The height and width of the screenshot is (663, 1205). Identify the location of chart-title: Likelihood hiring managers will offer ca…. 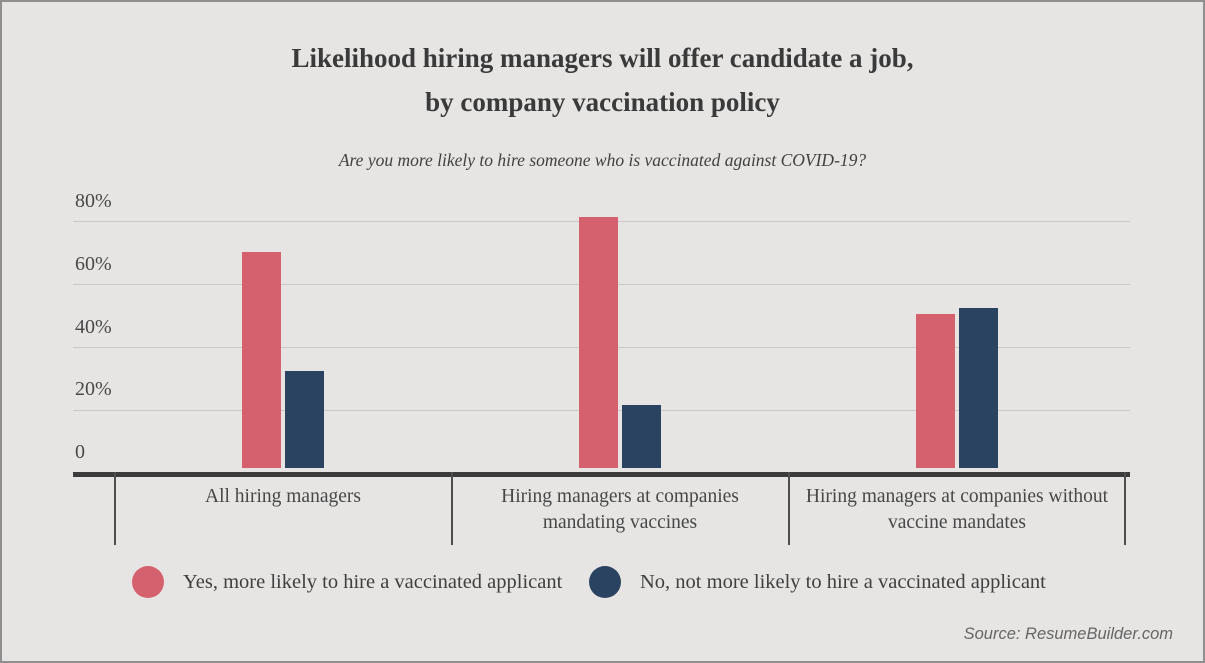
(602, 80).